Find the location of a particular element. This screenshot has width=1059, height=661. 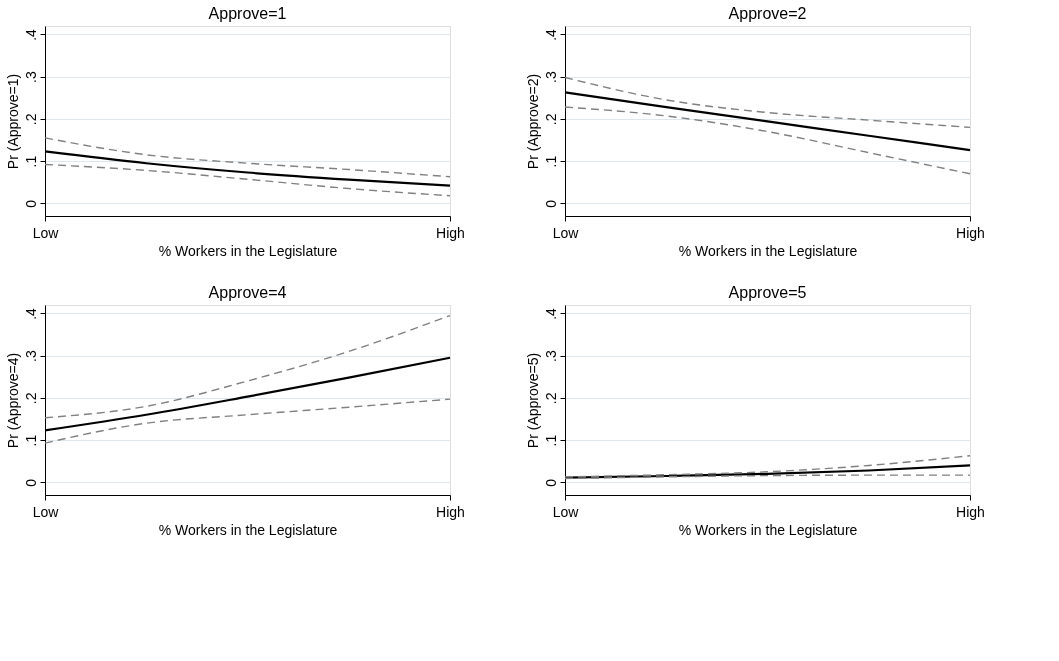

chart-title: Approve=4 is located at coordinates (247, 292).